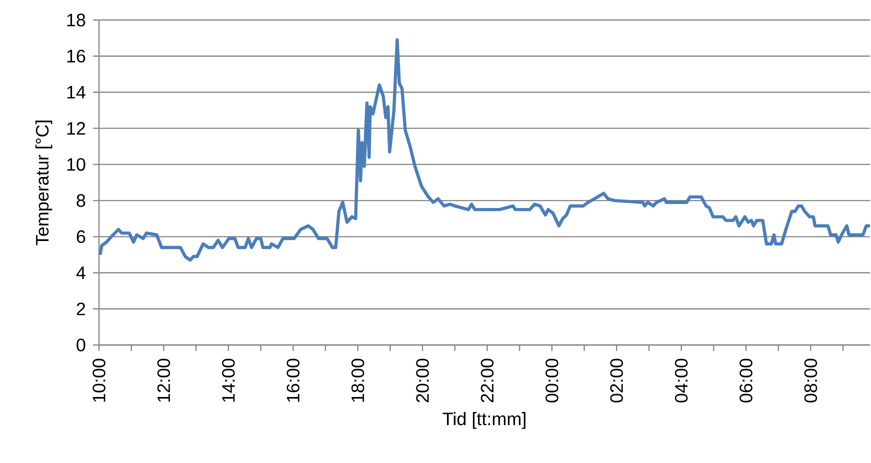 The height and width of the screenshot is (463, 871). I want to click on y-tick-label: 16, so click(76, 56).